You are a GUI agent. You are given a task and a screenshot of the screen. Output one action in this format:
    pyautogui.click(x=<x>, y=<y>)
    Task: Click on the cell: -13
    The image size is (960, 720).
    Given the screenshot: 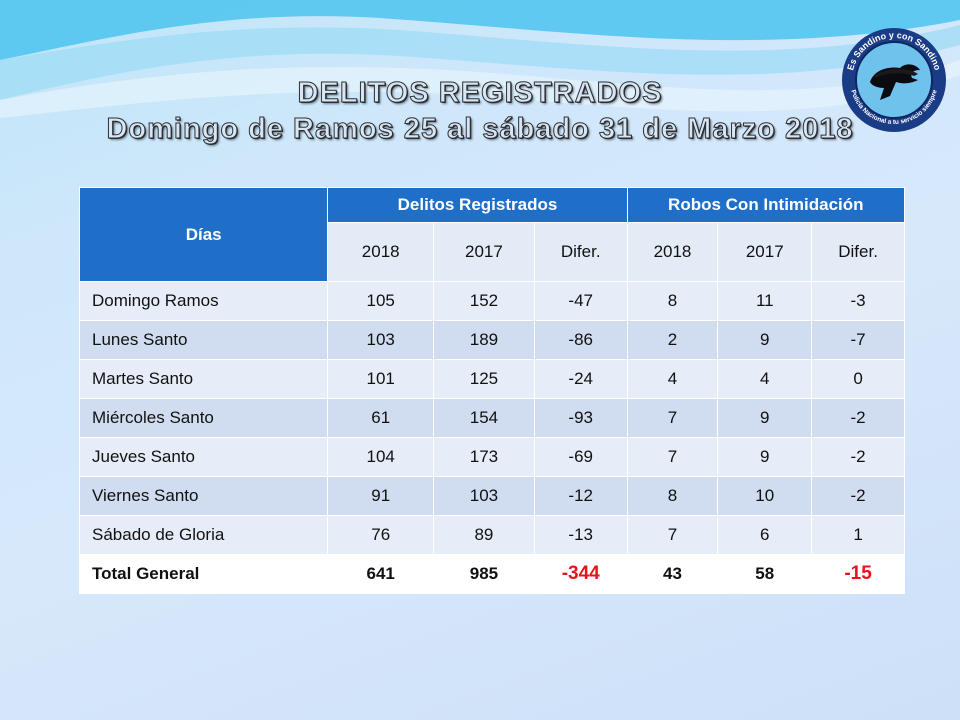 What is the action you would take?
    pyautogui.click(x=580, y=535)
    